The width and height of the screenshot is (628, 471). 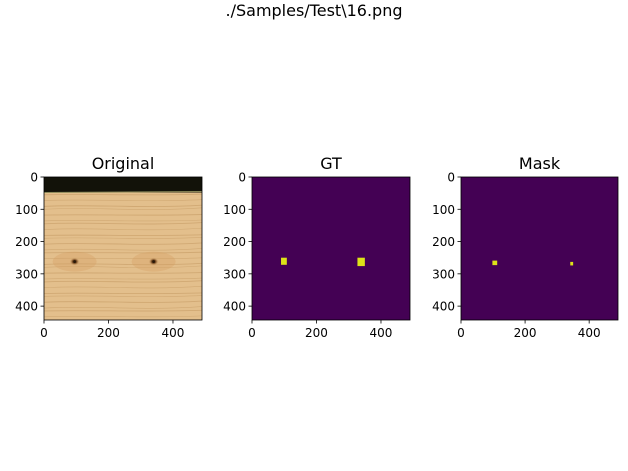 I want to click on band-edge, so click(x=123, y=191).